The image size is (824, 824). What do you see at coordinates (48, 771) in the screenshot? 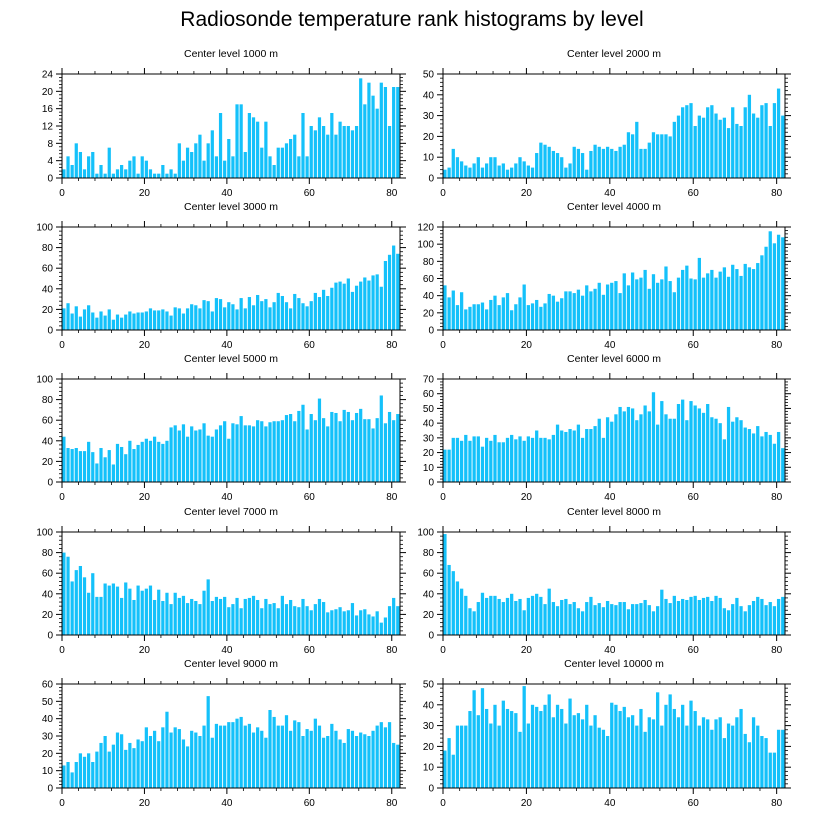
I see `y-tick-label: 10` at bounding box center [48, 771].